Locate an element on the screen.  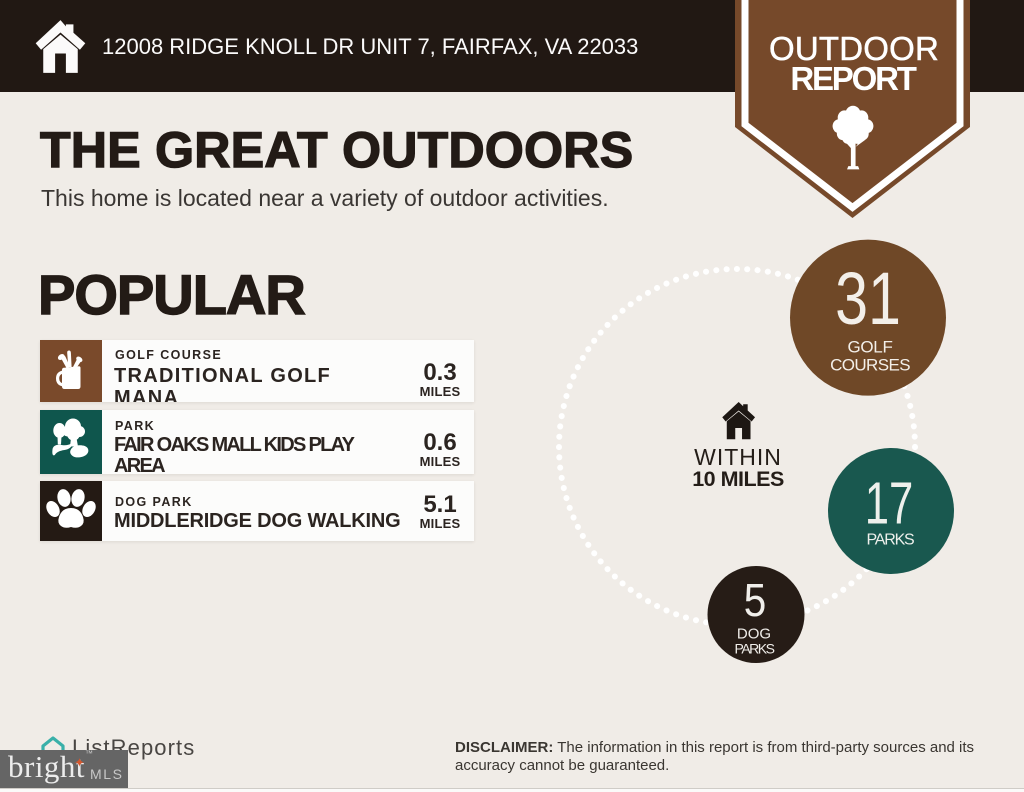
svg-text: OUTDOOR is located at coordinates (854, 48).